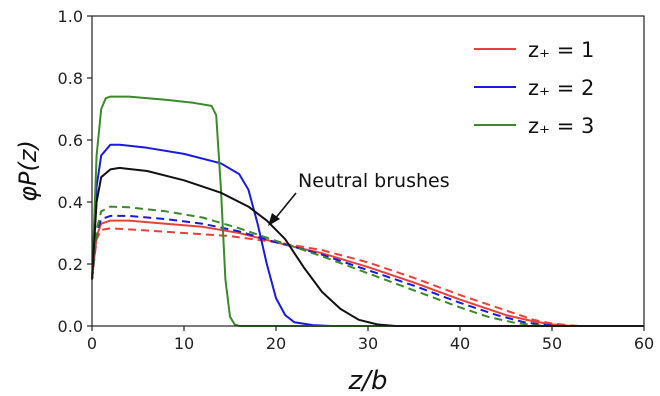 This screenshot has width=660, height=396. I want to click on x-tick-label: 50, so click(552, 343).